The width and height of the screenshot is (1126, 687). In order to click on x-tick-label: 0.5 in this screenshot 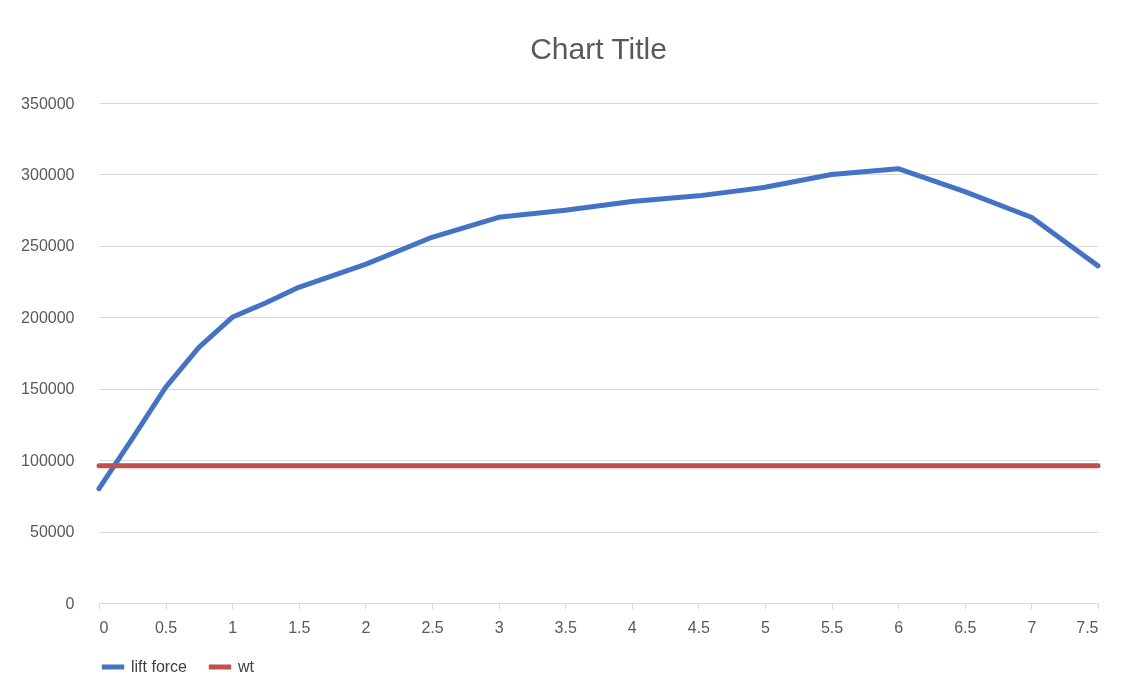, I will do `click(166, 627)`.